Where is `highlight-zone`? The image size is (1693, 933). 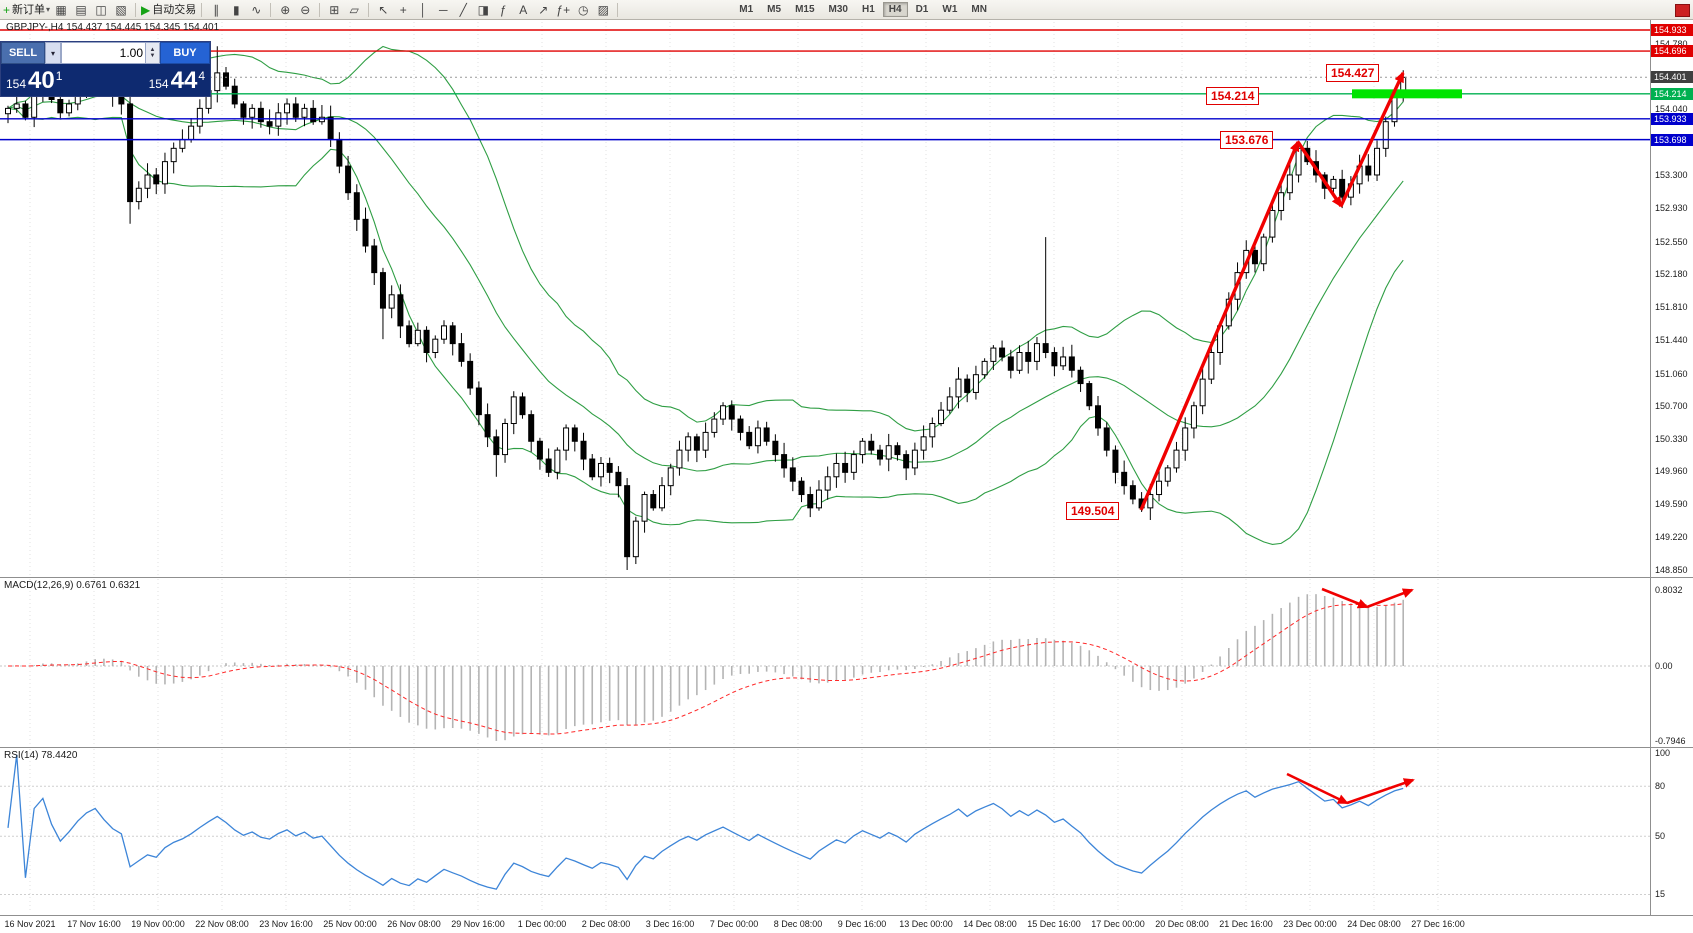 highlight-zone is located at coordinates (1407, 94).